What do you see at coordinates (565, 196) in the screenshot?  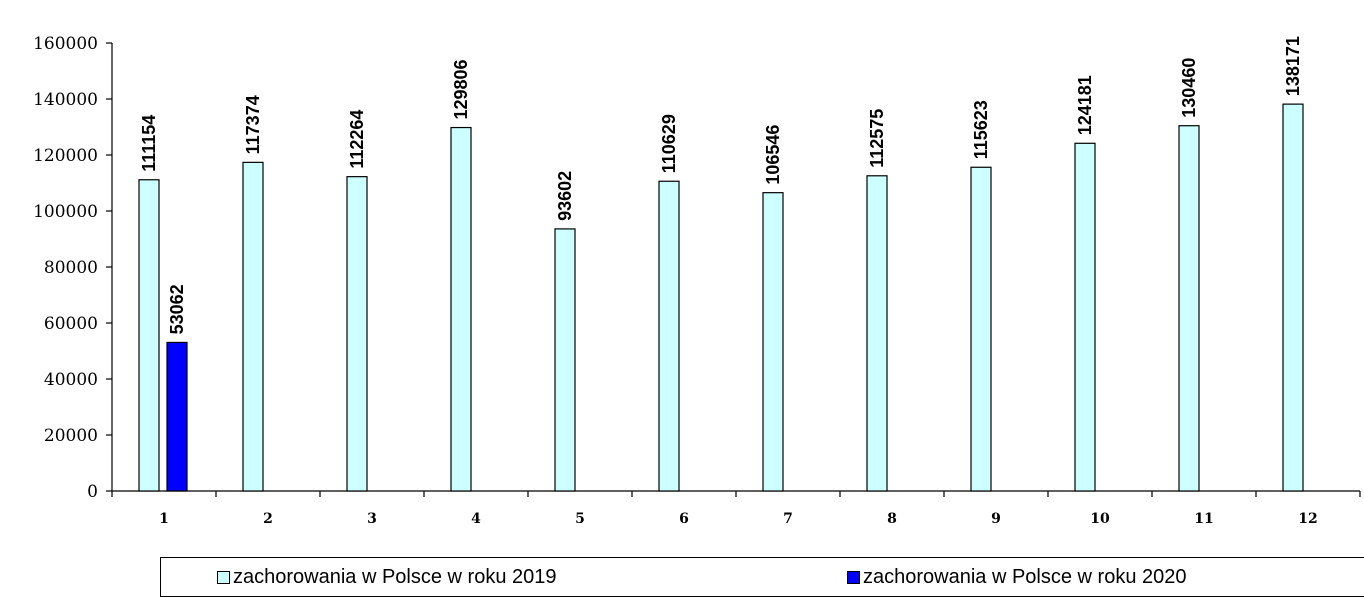 I see `data-label: 93602` at bounding box center [565, 196].